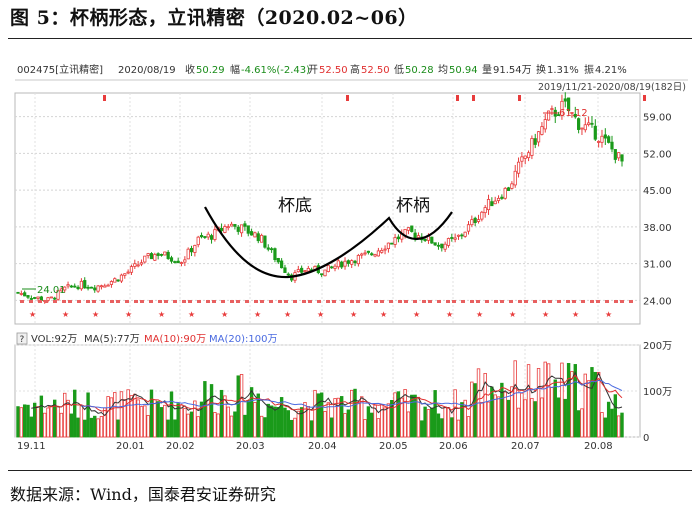  What do you see at coordinates (657, 265) in the screenshot?
I see `price-tick-label: 31.00` at bounding box center [657, 265].